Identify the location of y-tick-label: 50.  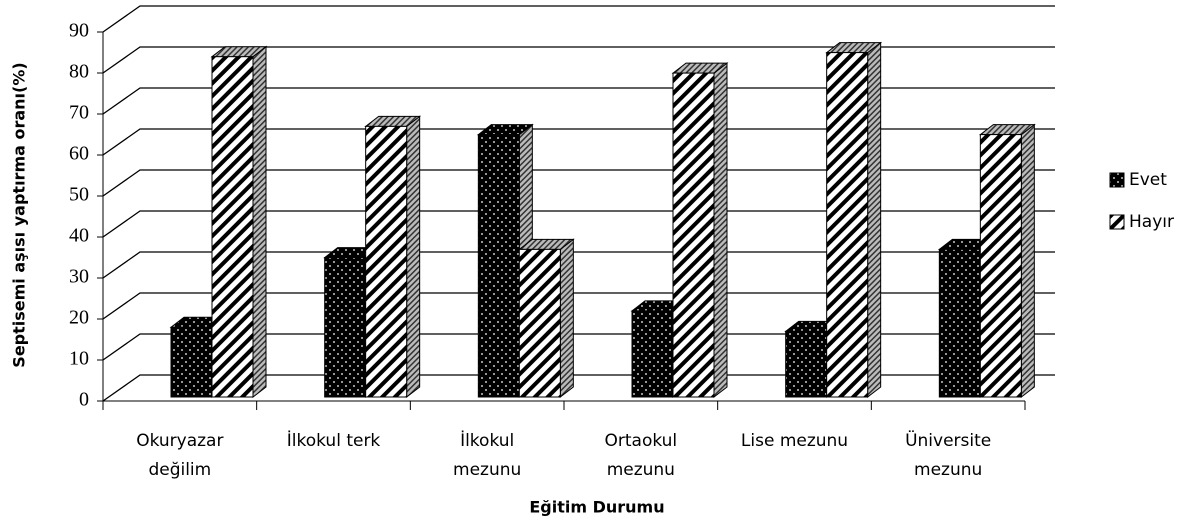
(79, 195).